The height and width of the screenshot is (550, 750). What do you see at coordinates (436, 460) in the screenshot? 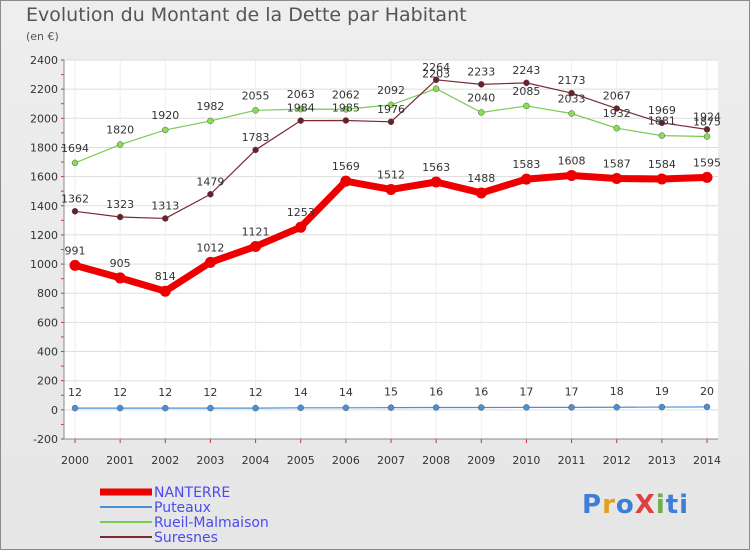
I see `x-tick-label: 2008` at bounding box center [436, 460].